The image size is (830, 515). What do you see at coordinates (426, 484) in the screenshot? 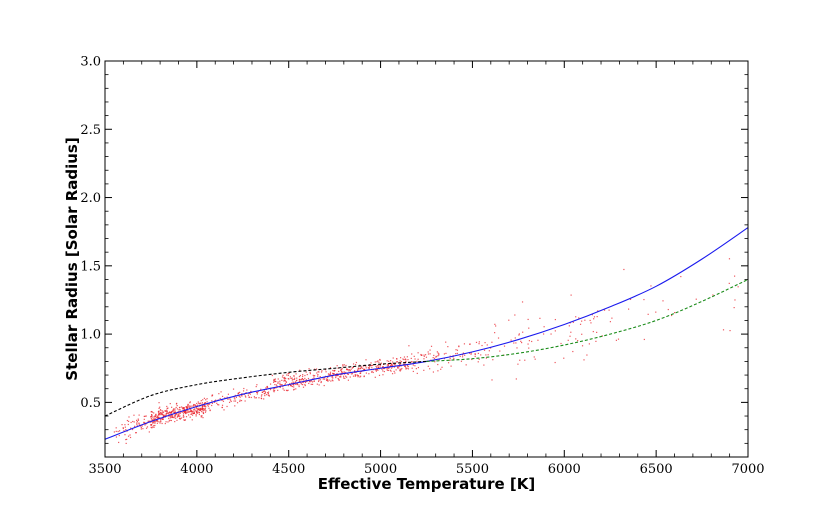
I see `x-axis-label: Effective Temperature [K]` at bounding box center [426, 484].